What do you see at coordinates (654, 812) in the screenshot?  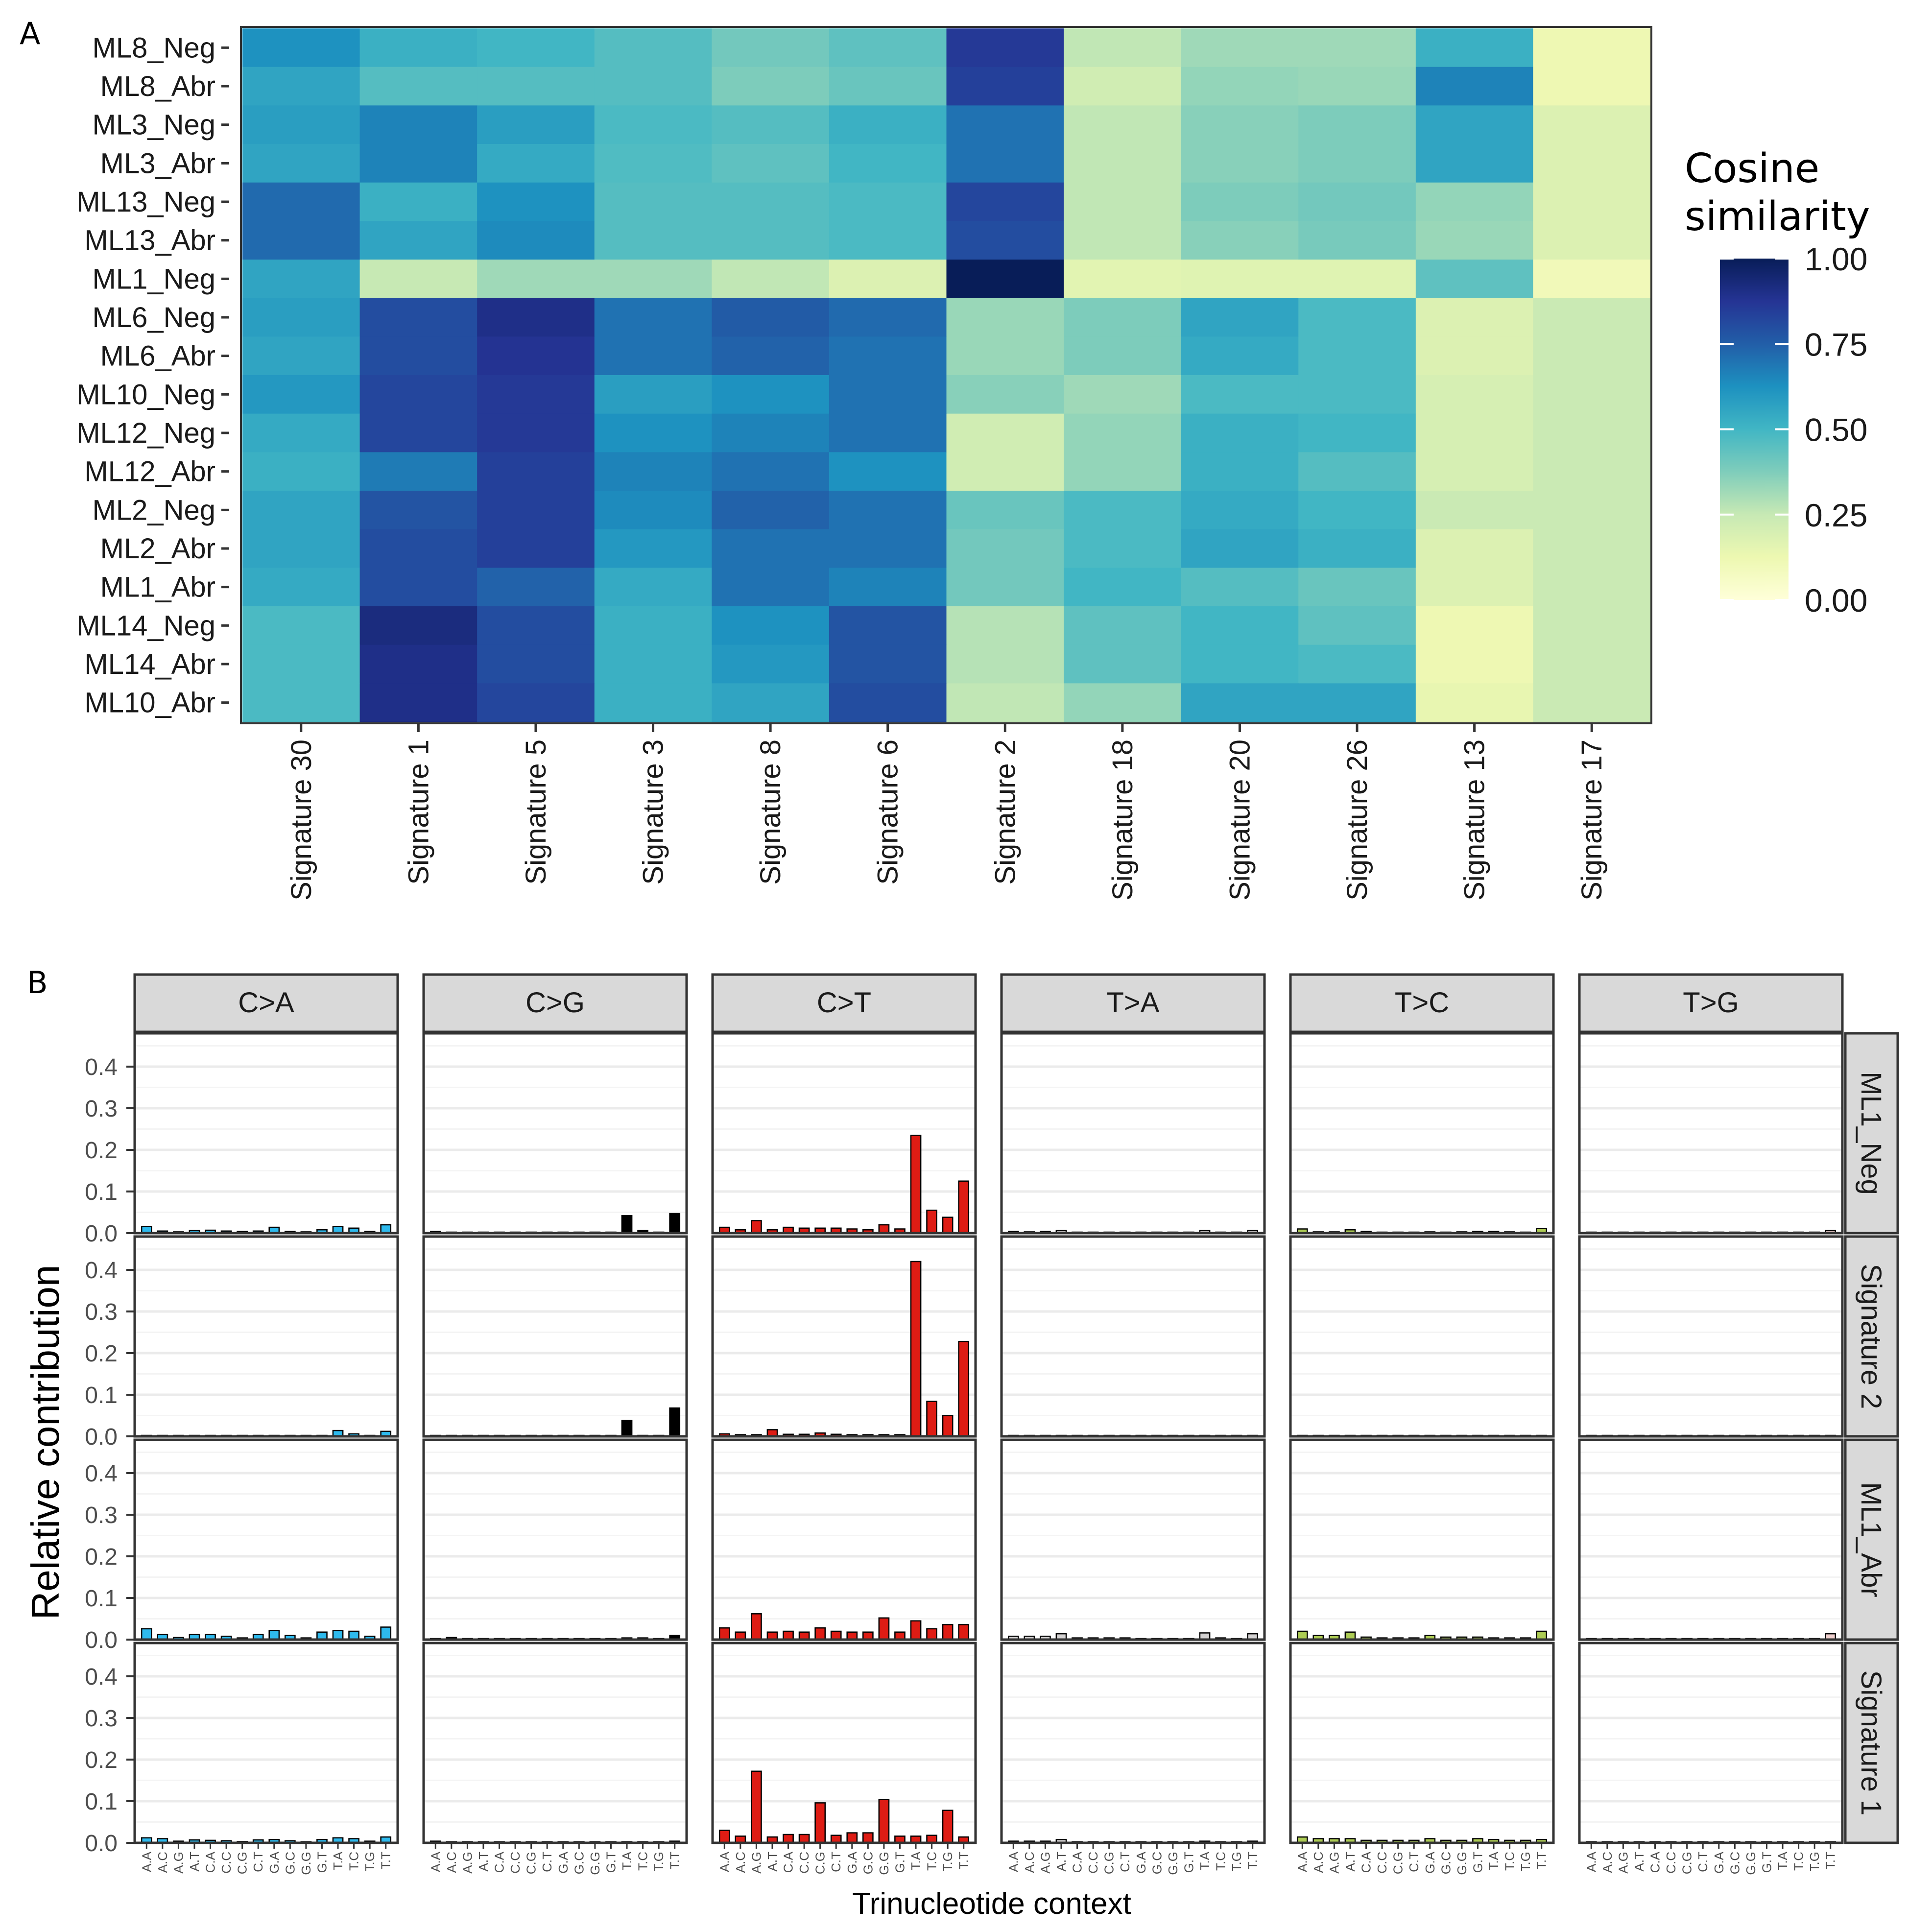 I see `heatmap-column-label: Signature 3` at bounding box center [654, 812].